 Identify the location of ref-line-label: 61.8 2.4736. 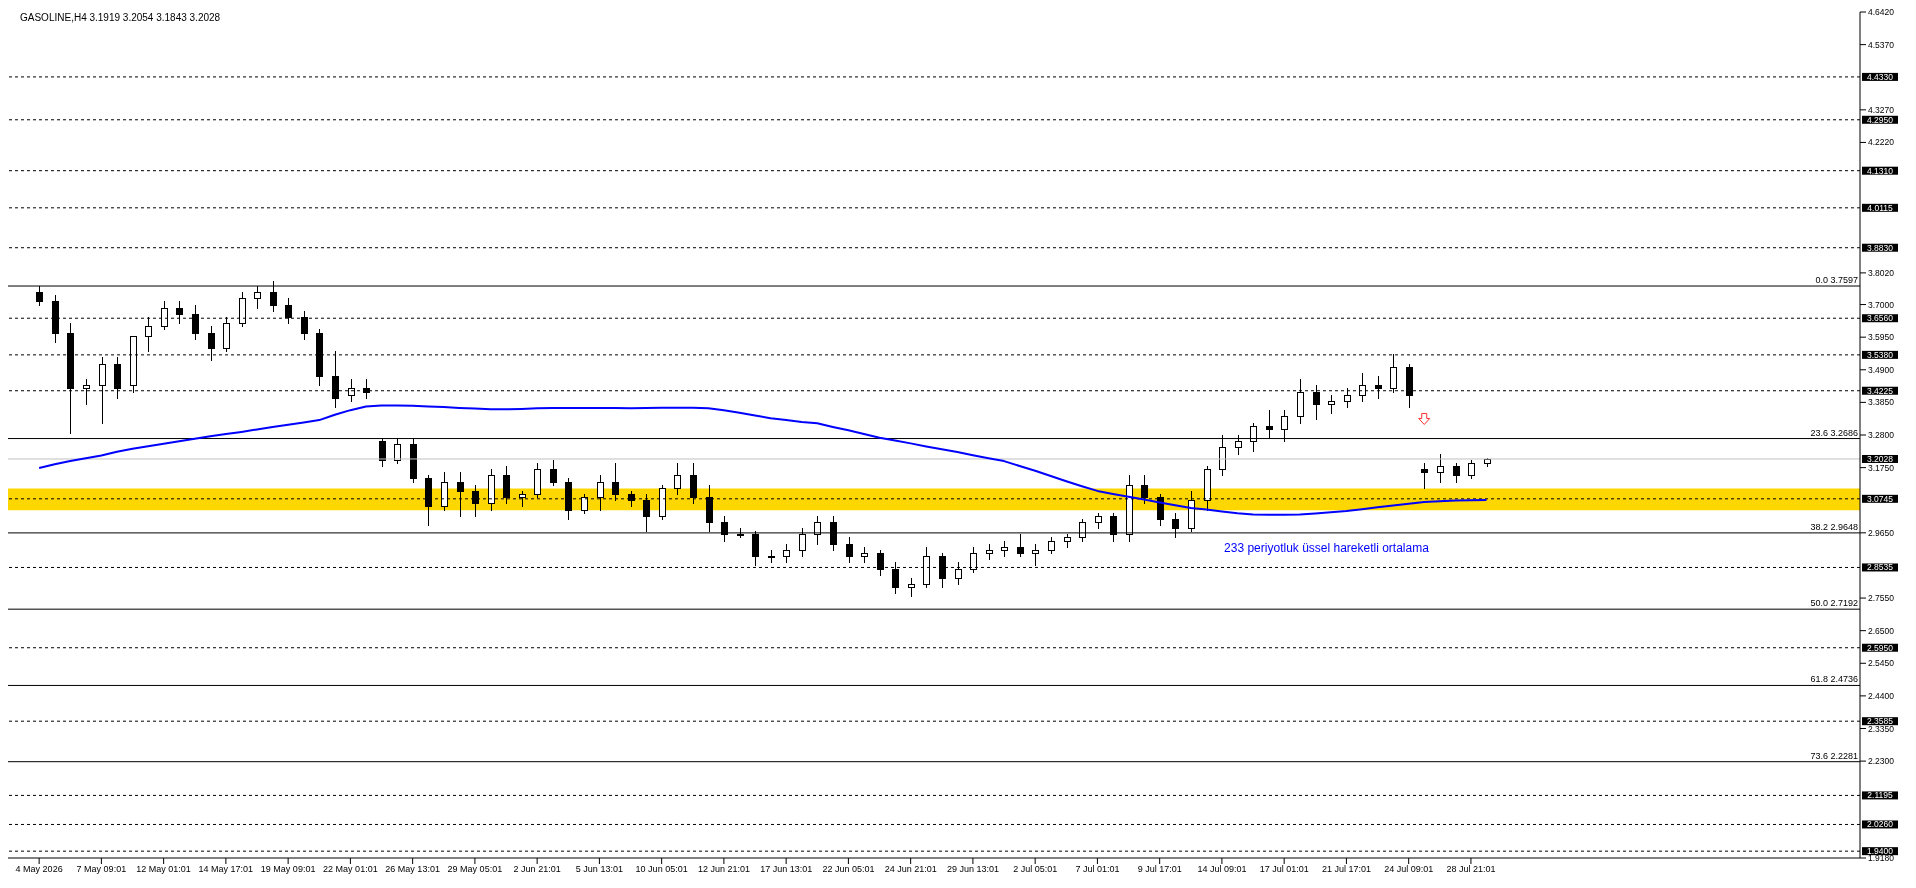
(1834, 679).